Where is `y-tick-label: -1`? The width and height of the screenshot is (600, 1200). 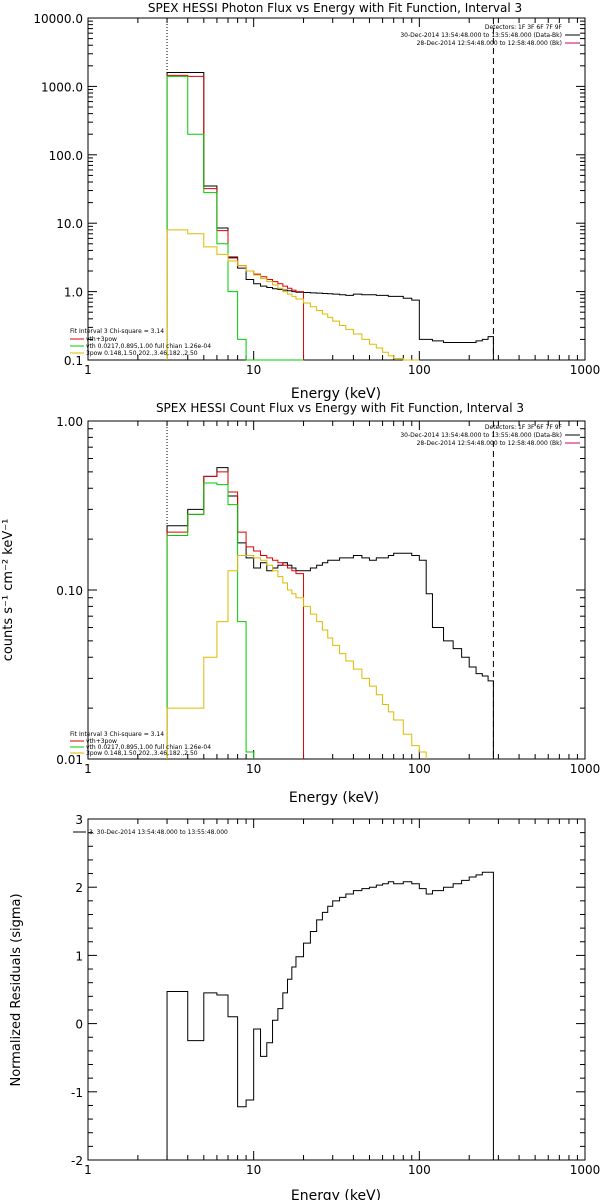
y-tick-label: -1 is located at coordinates (77, 1093).